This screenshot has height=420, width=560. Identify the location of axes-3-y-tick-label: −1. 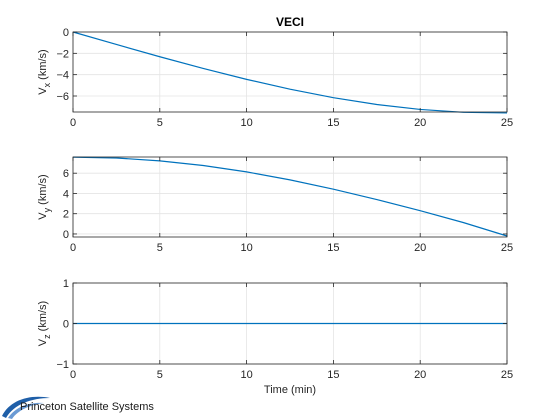
(62, 365).